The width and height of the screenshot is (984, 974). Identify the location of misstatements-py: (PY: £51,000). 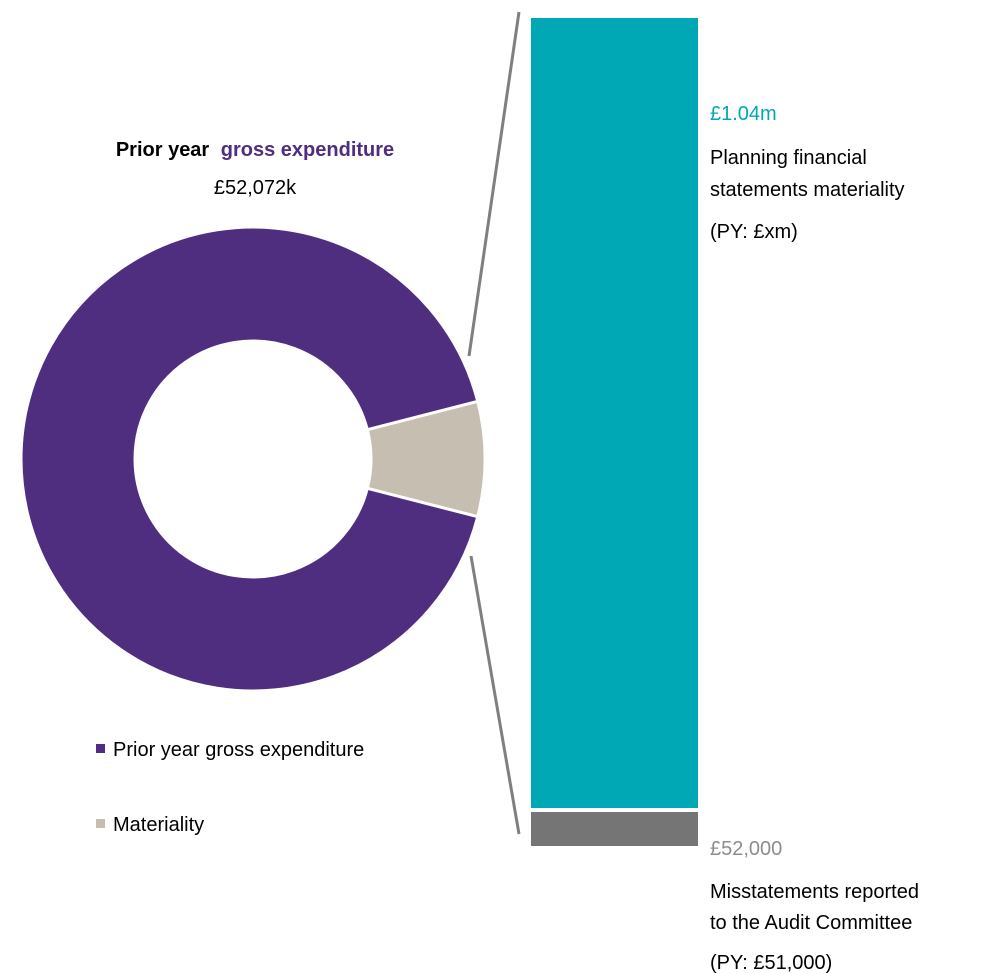
(771, 963).